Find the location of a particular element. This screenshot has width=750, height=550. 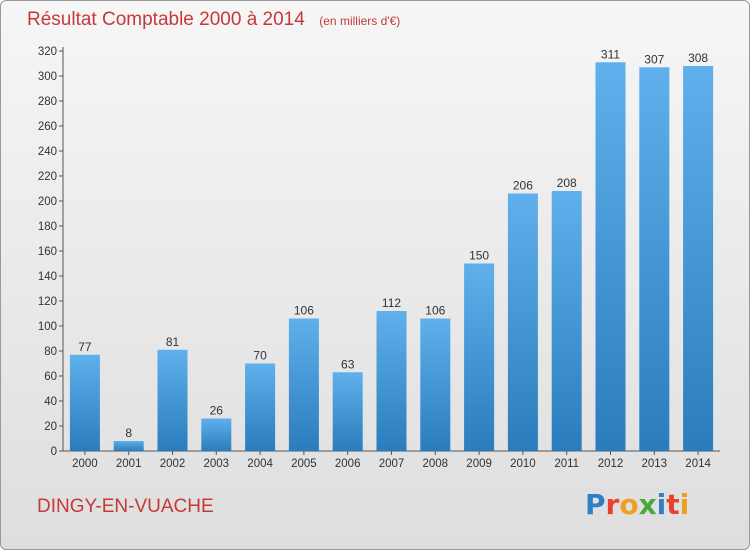

y-tick-label: 0 is located at coordinates (54, 452).